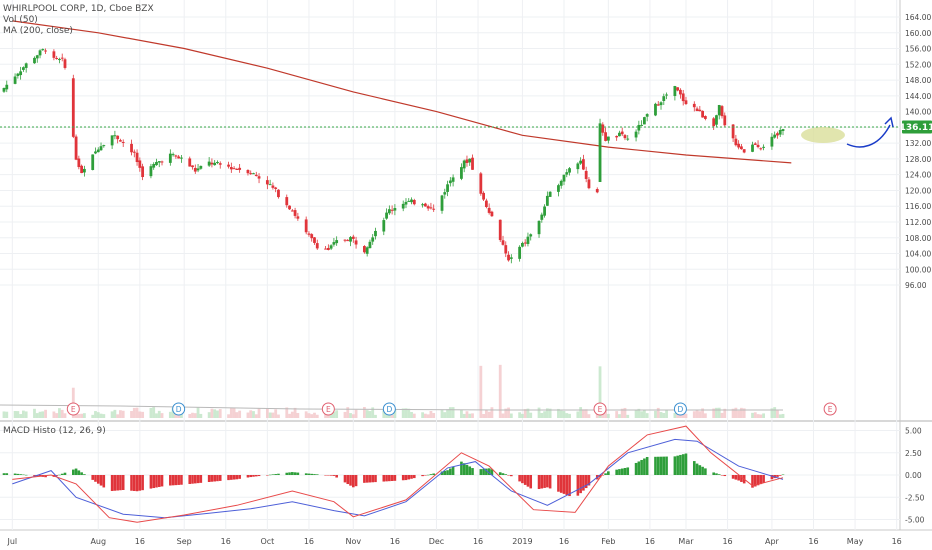 The image size is (932, 550). What do you see at coordinates (918, 80) in the screenshot?
I see `price-tick-label: 148.00` at bounding box center [918, 80].